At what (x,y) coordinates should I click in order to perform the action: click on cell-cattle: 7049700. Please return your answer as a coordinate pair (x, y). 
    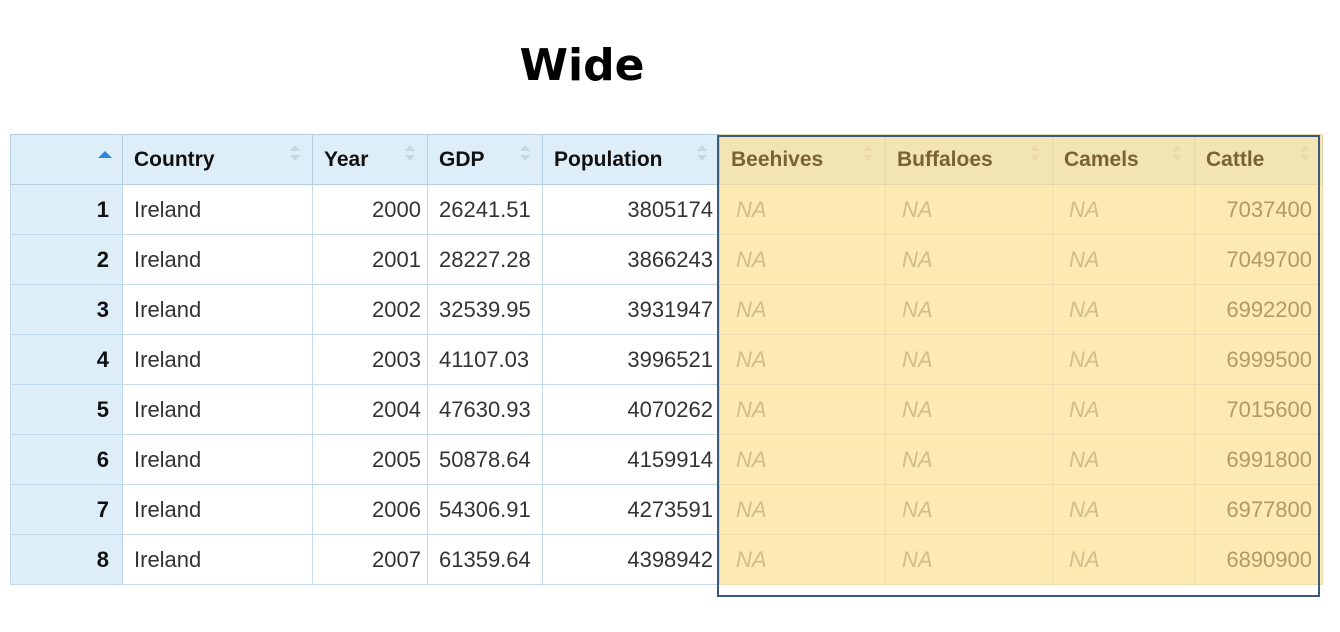
    Looking at the image, I should click on (1258, 259).